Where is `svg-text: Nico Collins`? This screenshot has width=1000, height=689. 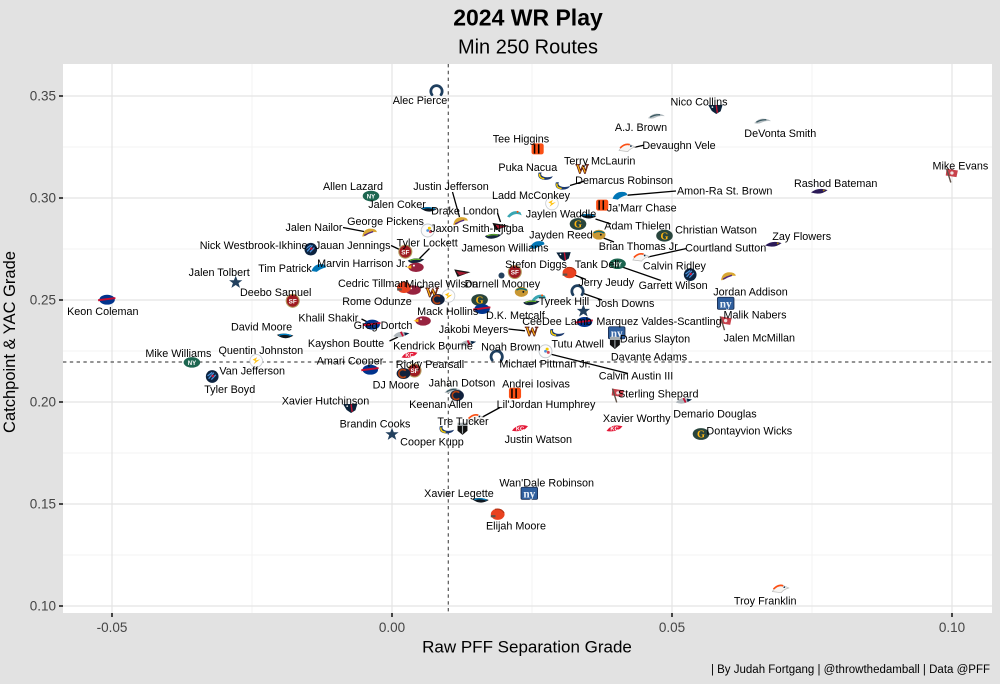
svg-text: Nico Collins is located at coordinates (700, 103).